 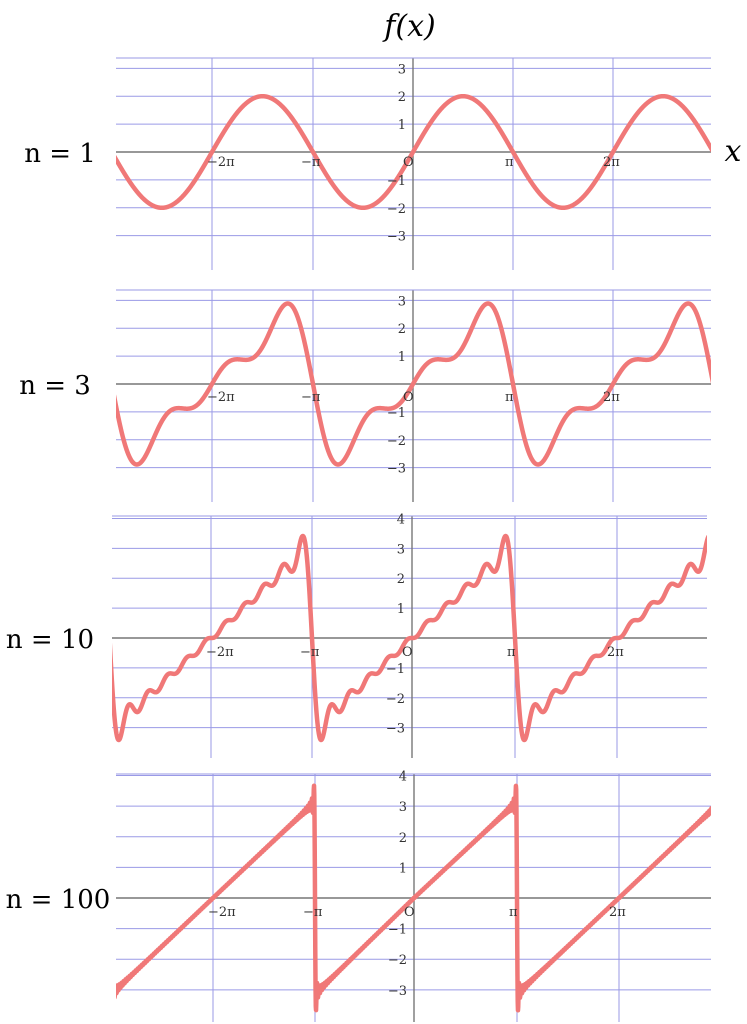 I want to click on panel-label: n = 100, so click(x=58, y=900).